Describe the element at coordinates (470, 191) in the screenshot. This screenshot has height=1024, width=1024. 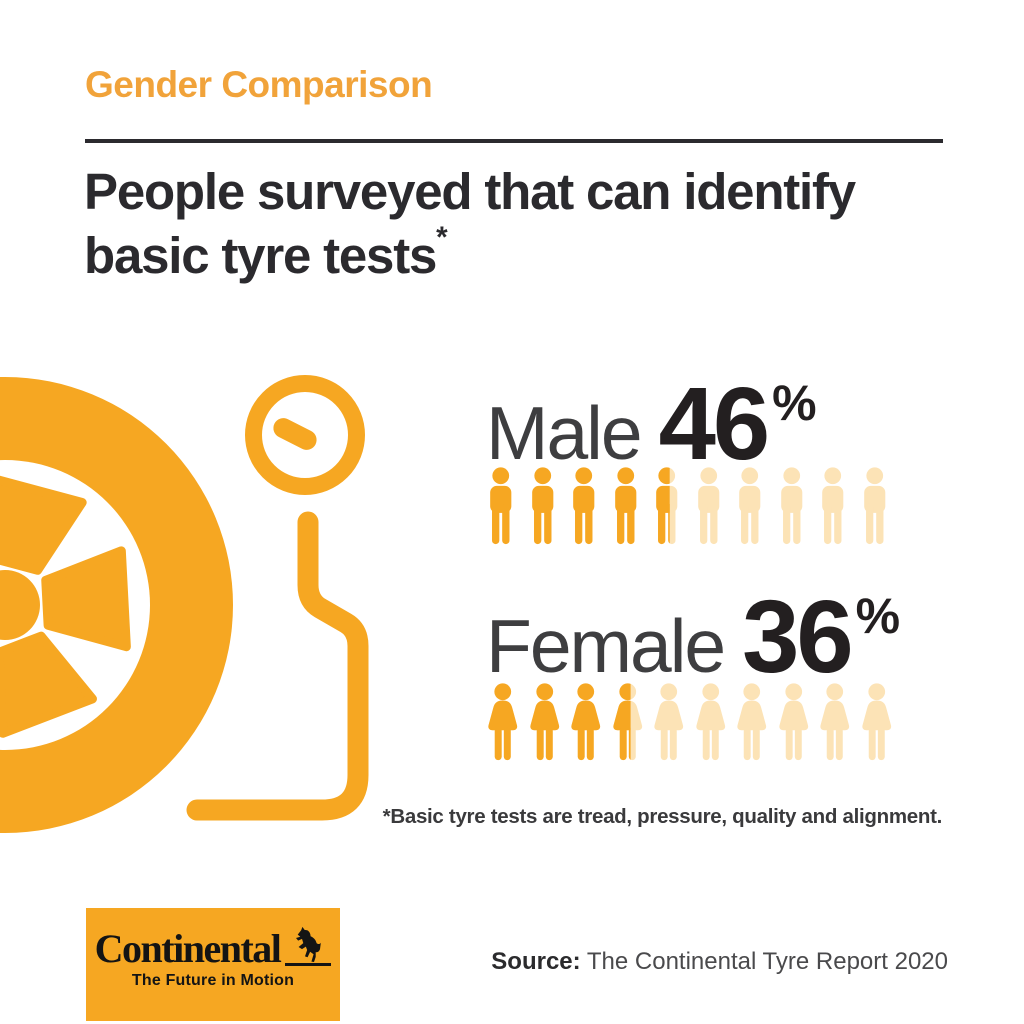
I see `chart-title-line1: People surveyed that can identify` at that location.